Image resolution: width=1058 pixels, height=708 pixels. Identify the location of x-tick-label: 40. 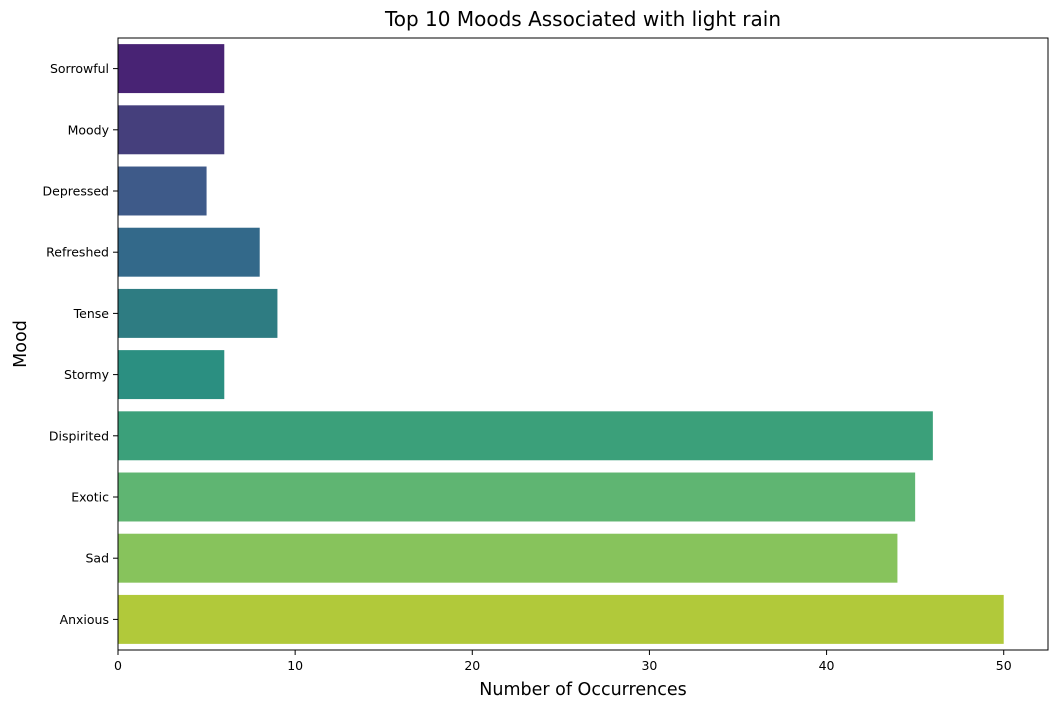
(827, 665).